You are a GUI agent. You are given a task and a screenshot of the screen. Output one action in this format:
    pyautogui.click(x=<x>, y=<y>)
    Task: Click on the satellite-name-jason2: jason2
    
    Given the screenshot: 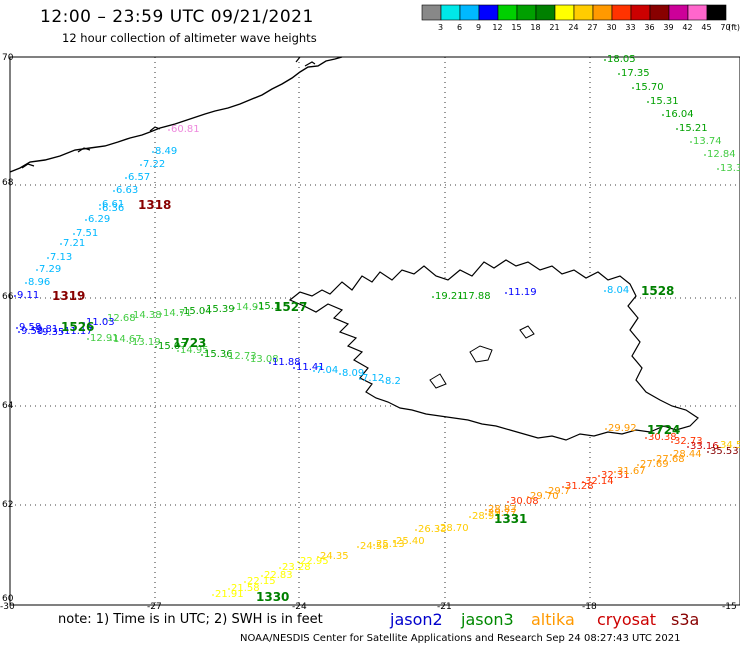 What is the action you would take?
    pyautogui.click(x=416, y=619)
    